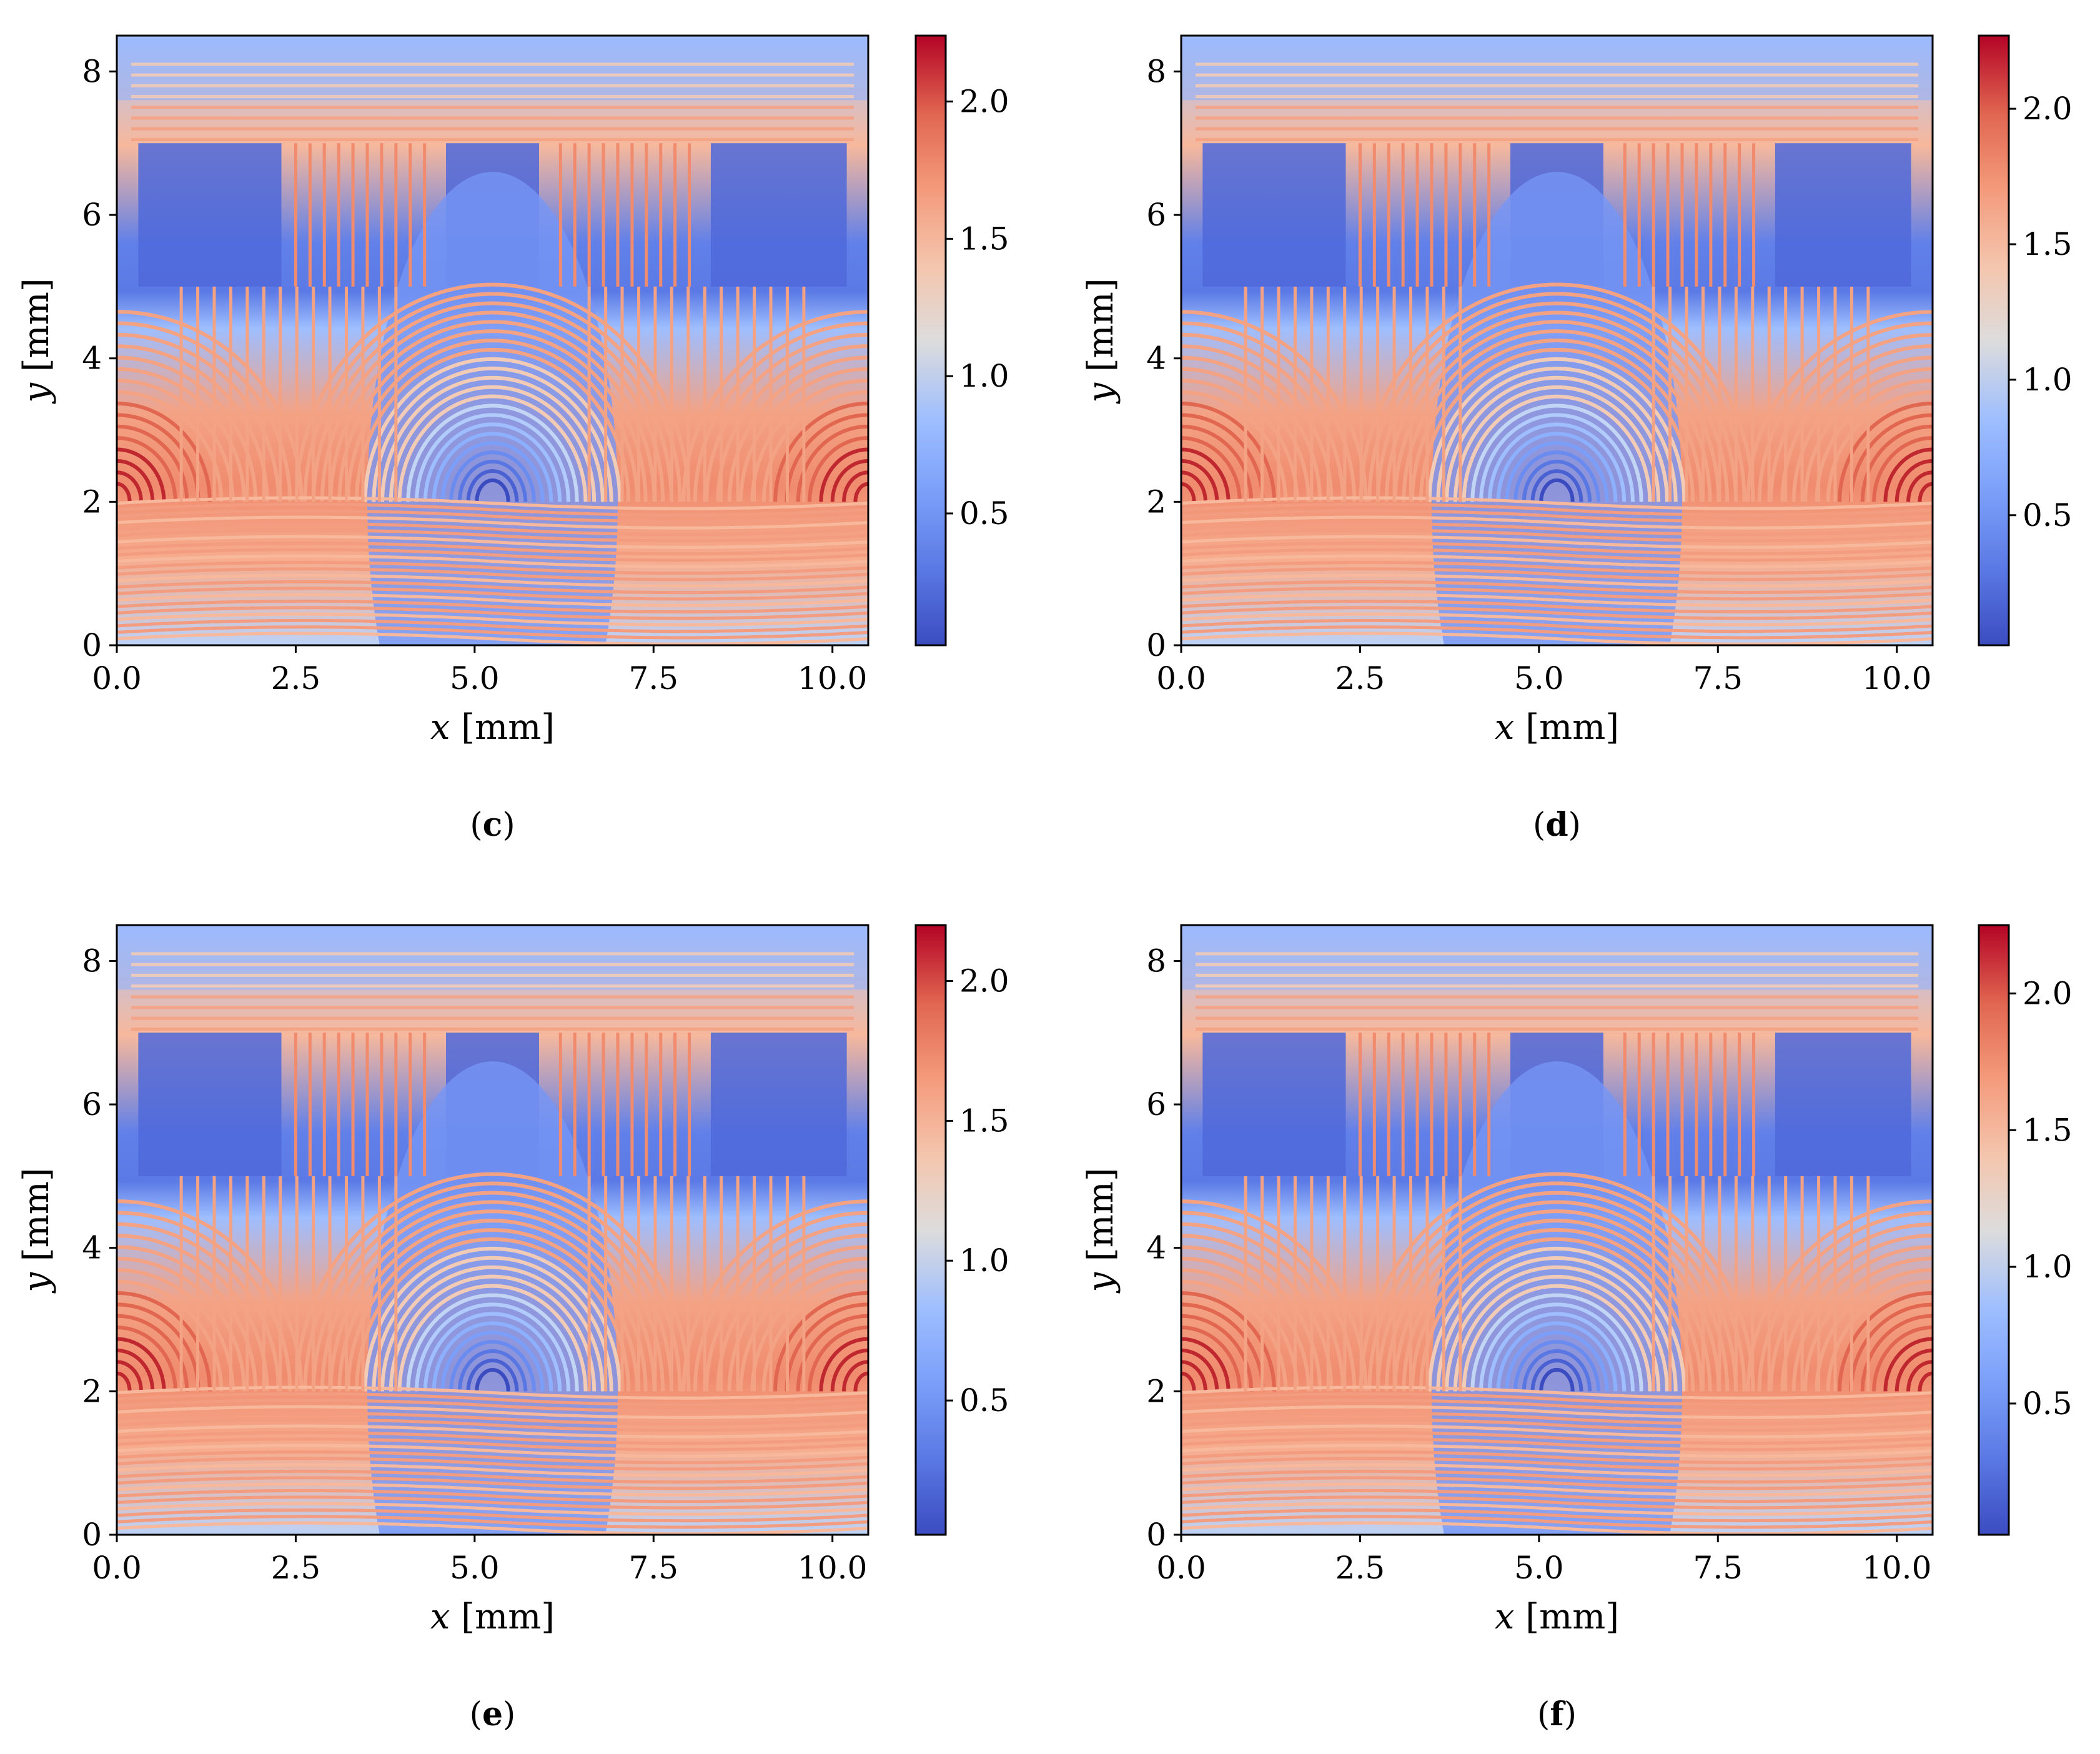 The image size is (2100, 1754). Describe the element at coordinates (492, 825) in the screenshot. I see `panel-label: (c)` at that location.